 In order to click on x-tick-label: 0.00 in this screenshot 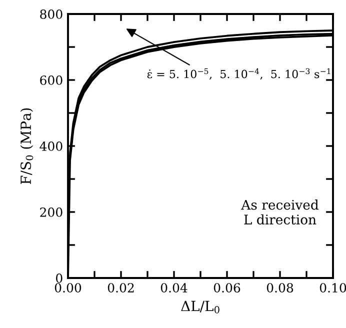, I will do `click(68, 288)`.